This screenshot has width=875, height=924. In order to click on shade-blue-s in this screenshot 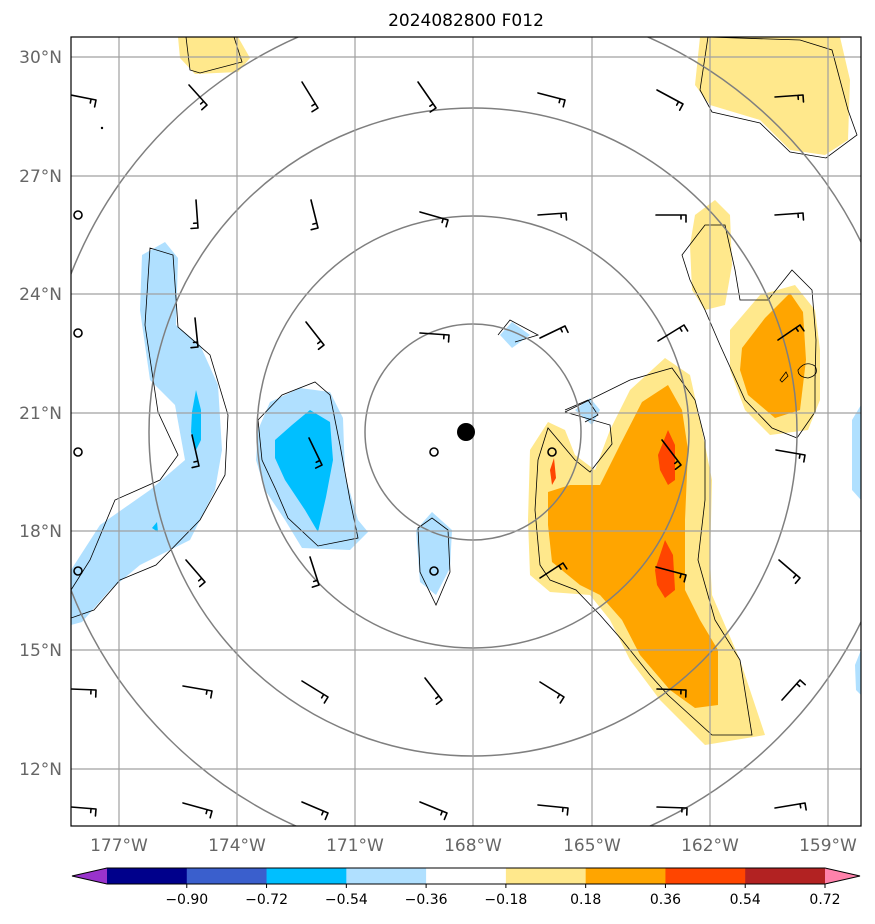, I will do `click(434, 553)`.